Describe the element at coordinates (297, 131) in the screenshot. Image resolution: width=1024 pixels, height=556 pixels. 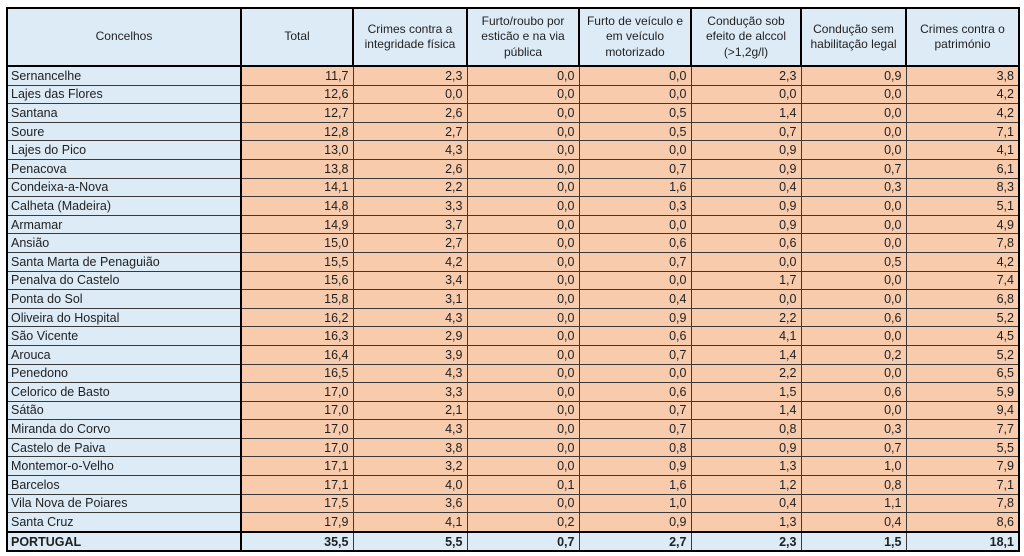
I see `cell-value: 12,8` at that location.